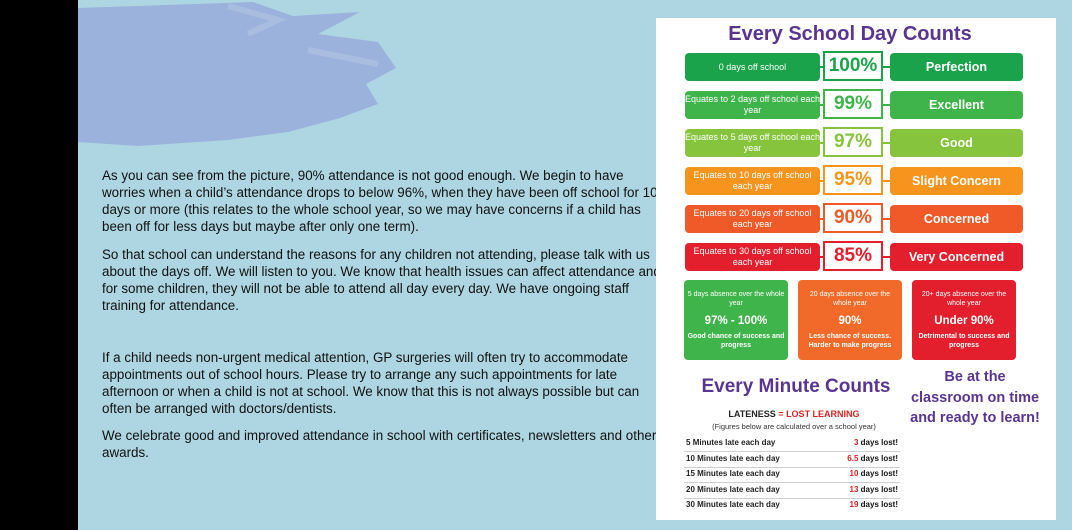 Image resolution: width=1072 pixels, height=530 pixels. Describe the element at coordinates (736, 341) in the screenshot. I see `card-outcome: Good chance of success and progress` at that location.